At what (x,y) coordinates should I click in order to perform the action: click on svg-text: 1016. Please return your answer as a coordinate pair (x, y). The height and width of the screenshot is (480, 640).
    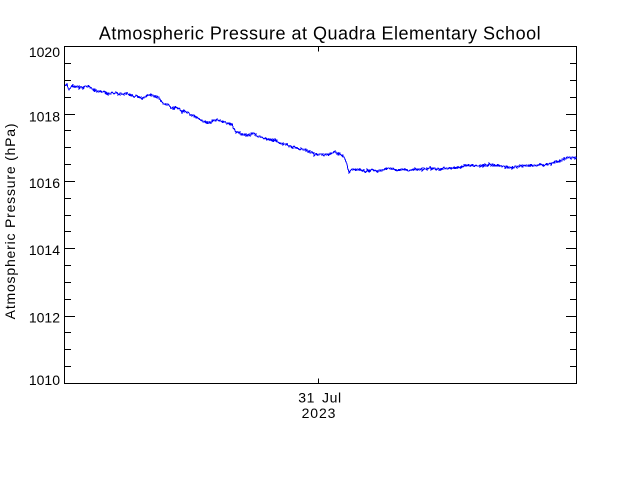
    Looking at the image, I should click on (44, 183).